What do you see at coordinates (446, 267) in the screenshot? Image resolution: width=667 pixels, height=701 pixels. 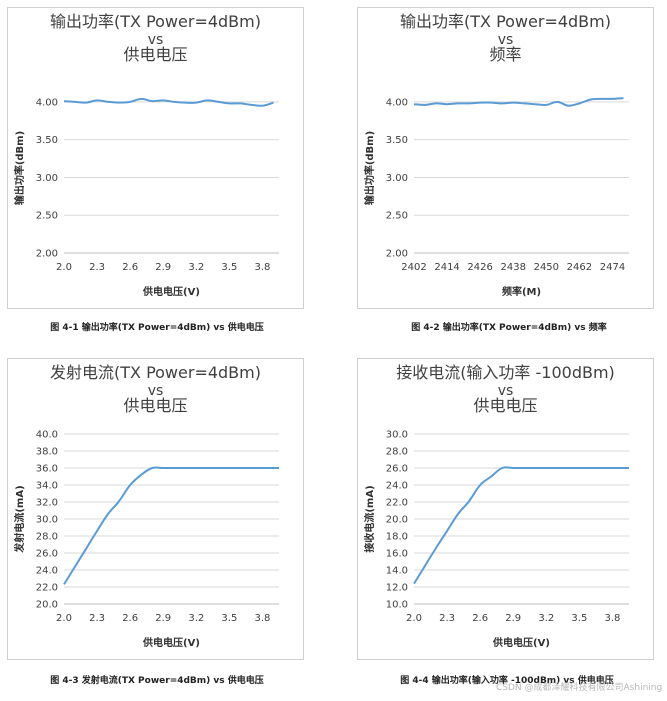 I see `x-tick-label: 2414` at bounding box center [446, 267].